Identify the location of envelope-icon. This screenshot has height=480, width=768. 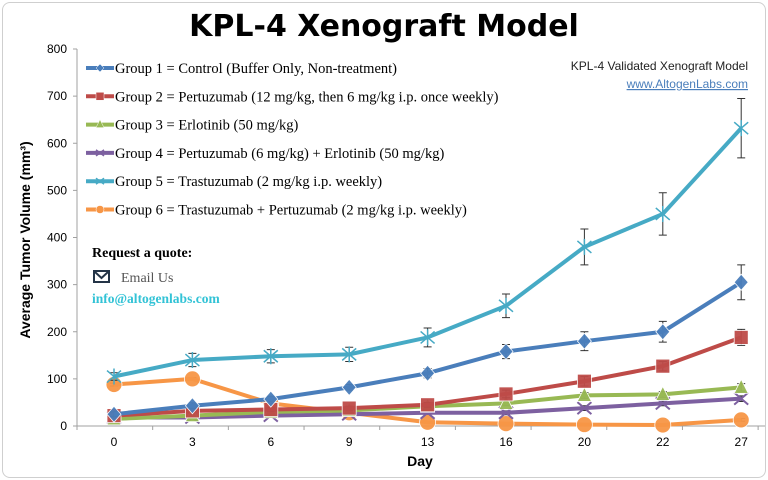
(101, 276).